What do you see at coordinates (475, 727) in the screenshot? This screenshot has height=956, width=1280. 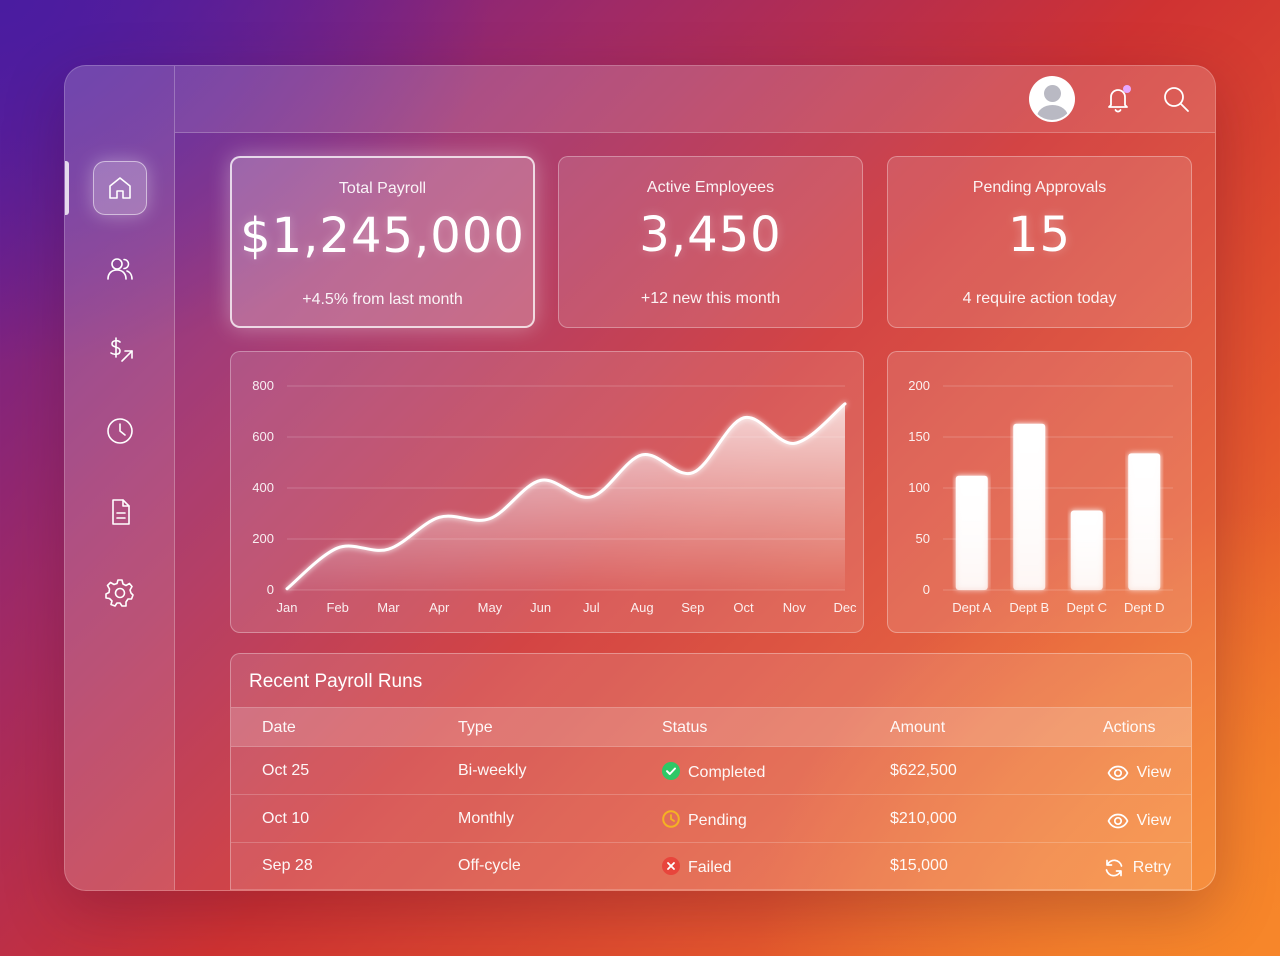 I see `column-header-type: Type` at bounding box center [475, 727].